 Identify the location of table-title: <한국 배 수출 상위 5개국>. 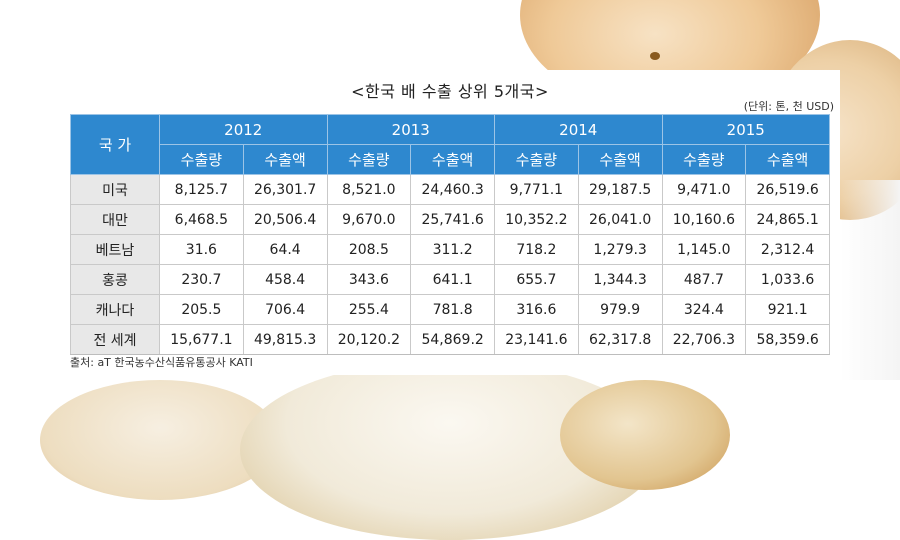
(450, 91).